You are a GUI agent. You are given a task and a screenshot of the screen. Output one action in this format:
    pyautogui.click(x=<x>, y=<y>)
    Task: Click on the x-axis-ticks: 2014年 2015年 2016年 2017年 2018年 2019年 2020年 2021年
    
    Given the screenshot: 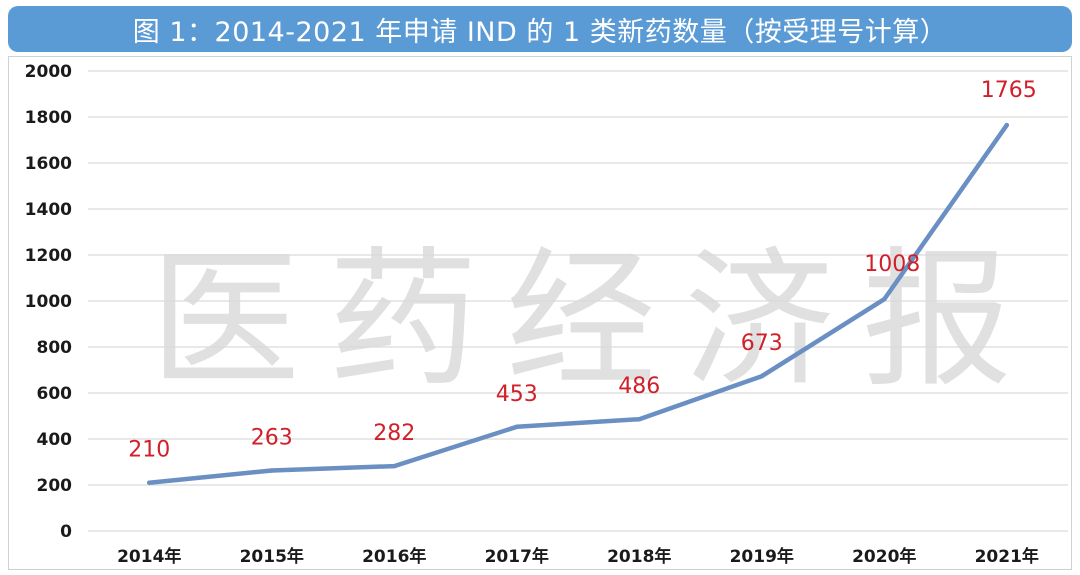 What is the action you would take?
    pyautogui.click(x=578, y=556)
    